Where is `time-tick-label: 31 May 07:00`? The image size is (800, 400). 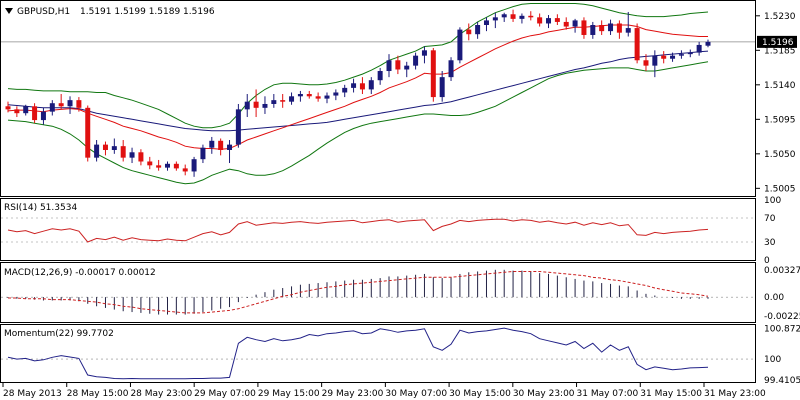
time-tick-label: 31 May 07:00 is located at coordinates (608, 394).